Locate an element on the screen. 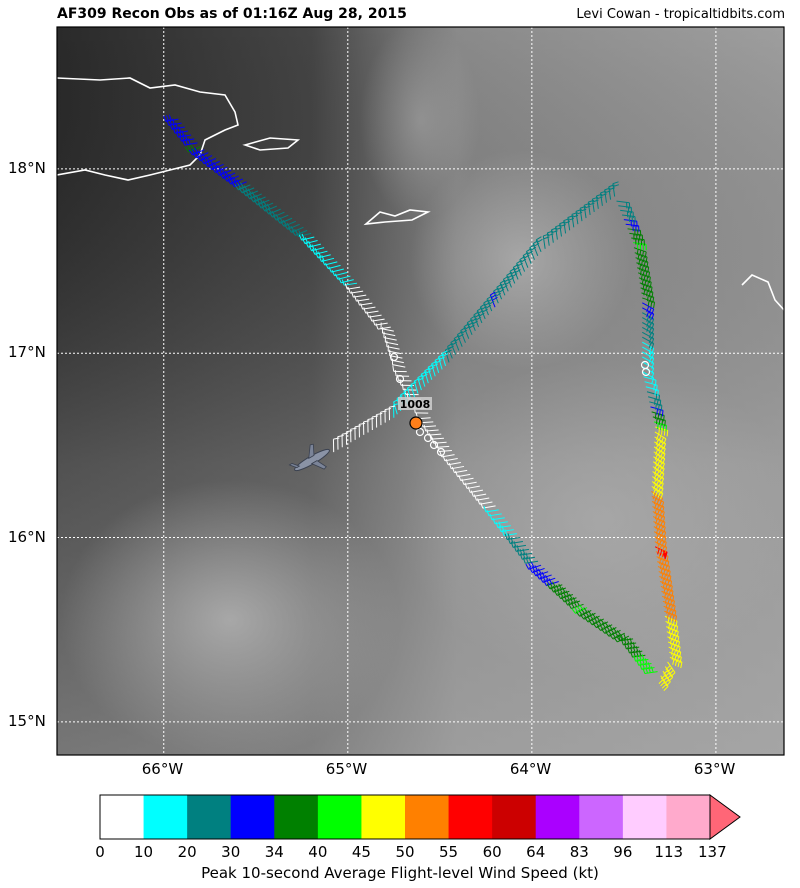 The image size is (800, 888). lon-tick-label: 64°W is located at coordinates (530, 769).